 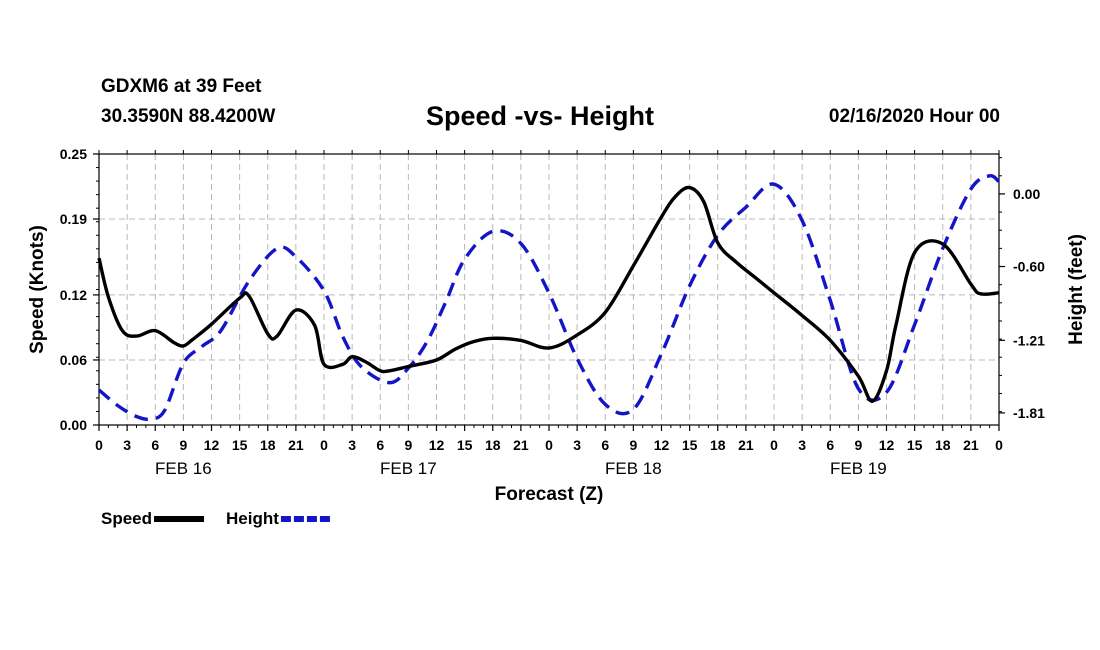 What do you see at coordinates (73, 219) in the screenshot?
I see `y-left-tick-label: 0.19` at bounding box center [73, 219].